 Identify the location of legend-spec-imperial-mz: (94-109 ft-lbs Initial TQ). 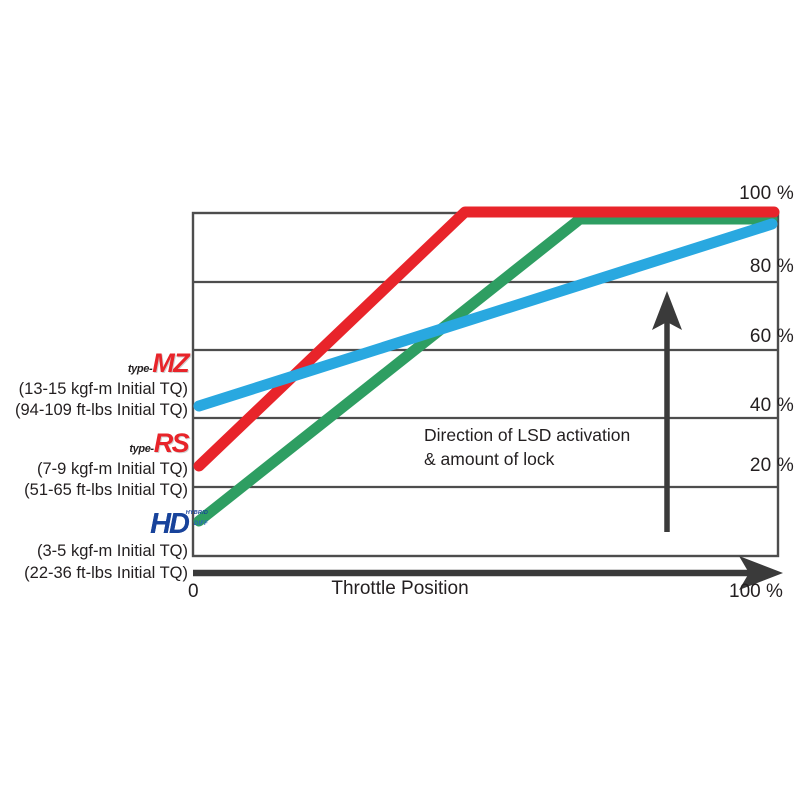
(101, 410).